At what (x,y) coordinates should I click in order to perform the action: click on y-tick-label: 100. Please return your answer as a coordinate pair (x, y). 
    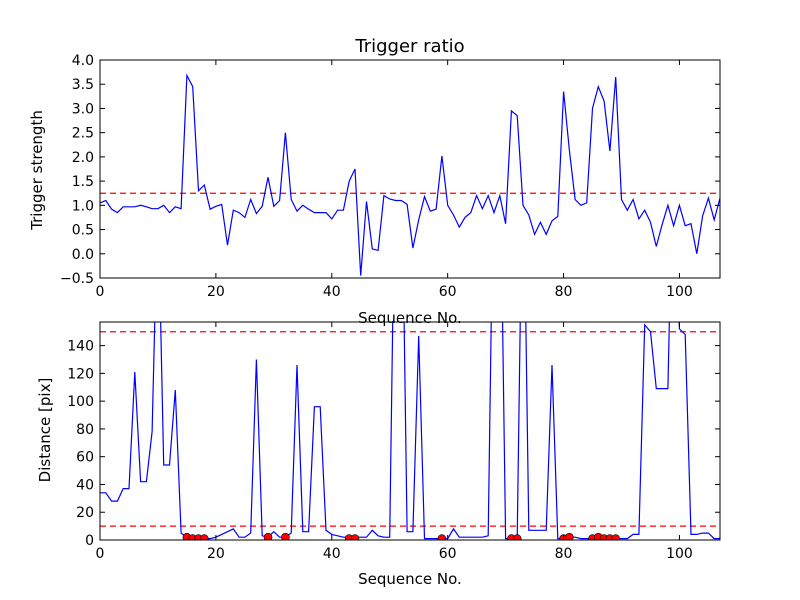
    Looking at the image, I should click on (80, 402).